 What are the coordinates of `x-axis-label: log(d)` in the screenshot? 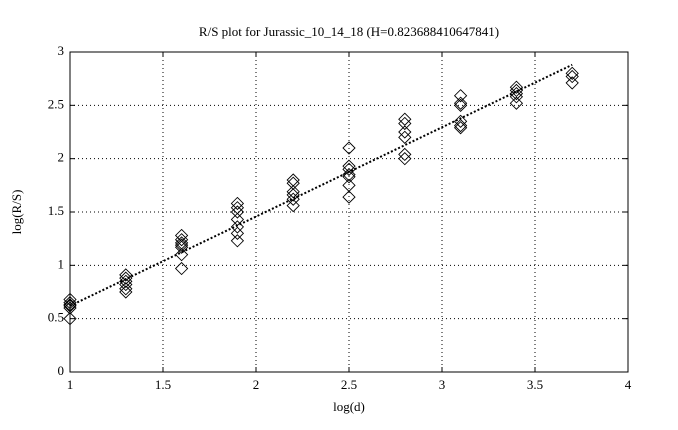 It's located at (349, 406).